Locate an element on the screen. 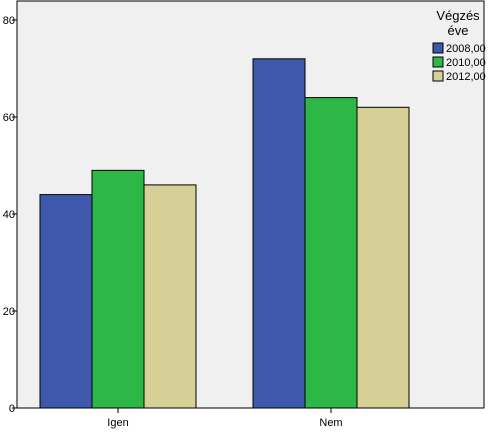 The image size is (491, 438). y-axis: 0 20 40 60 80 is located at coordinates (10, 215).